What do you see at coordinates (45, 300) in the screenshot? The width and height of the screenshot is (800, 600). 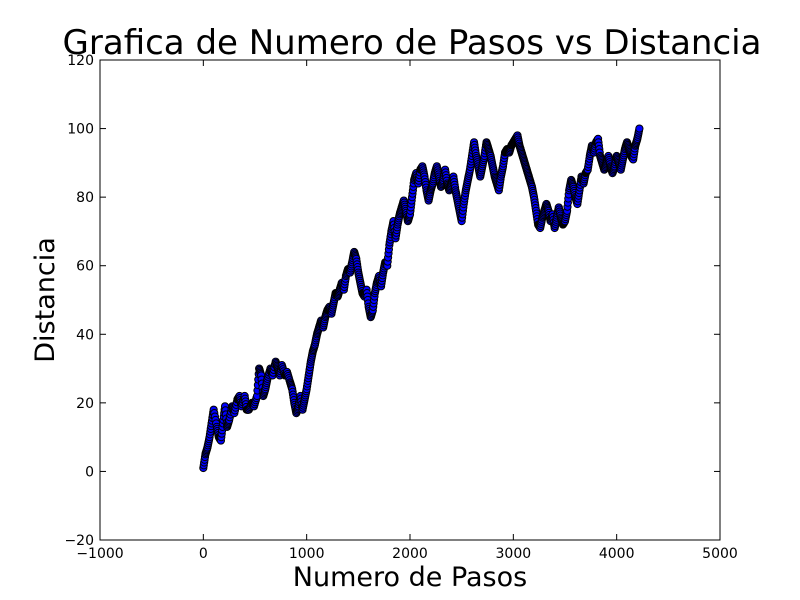 I see `y-axis-label: Distancia` at bounding box center [45, 300].